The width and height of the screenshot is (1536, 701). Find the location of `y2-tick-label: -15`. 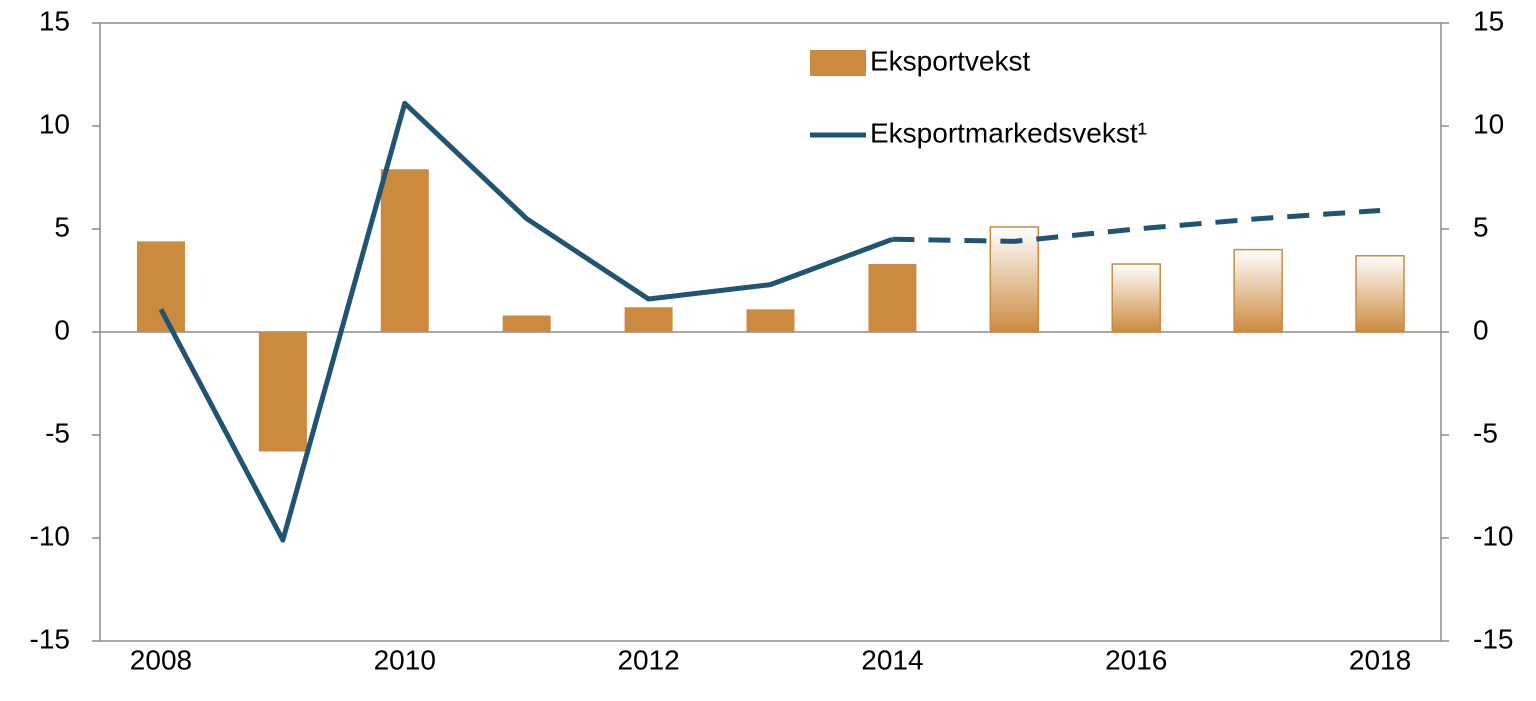

y2-tick-label: -15 is located at coordinates (1493, 638).